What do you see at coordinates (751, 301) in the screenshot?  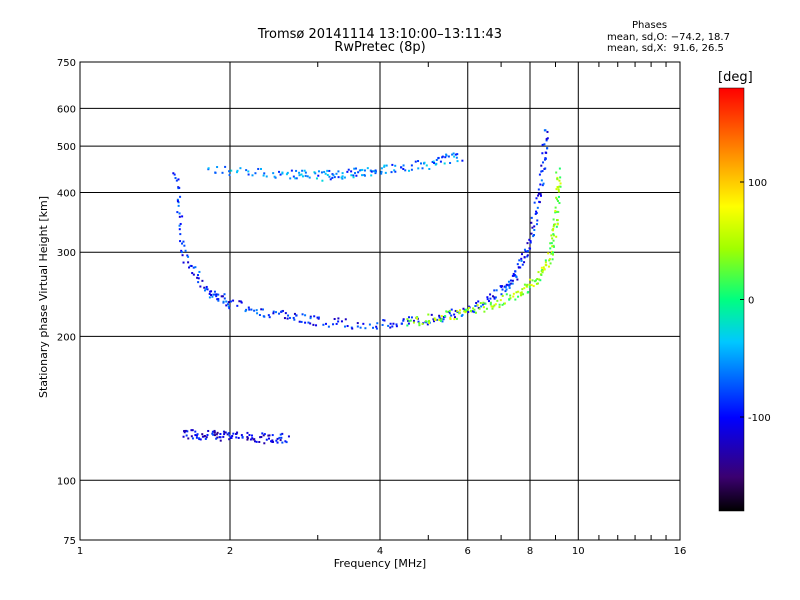 I see `colorbar-tick-label: 0` at bounding box center [751, 301].